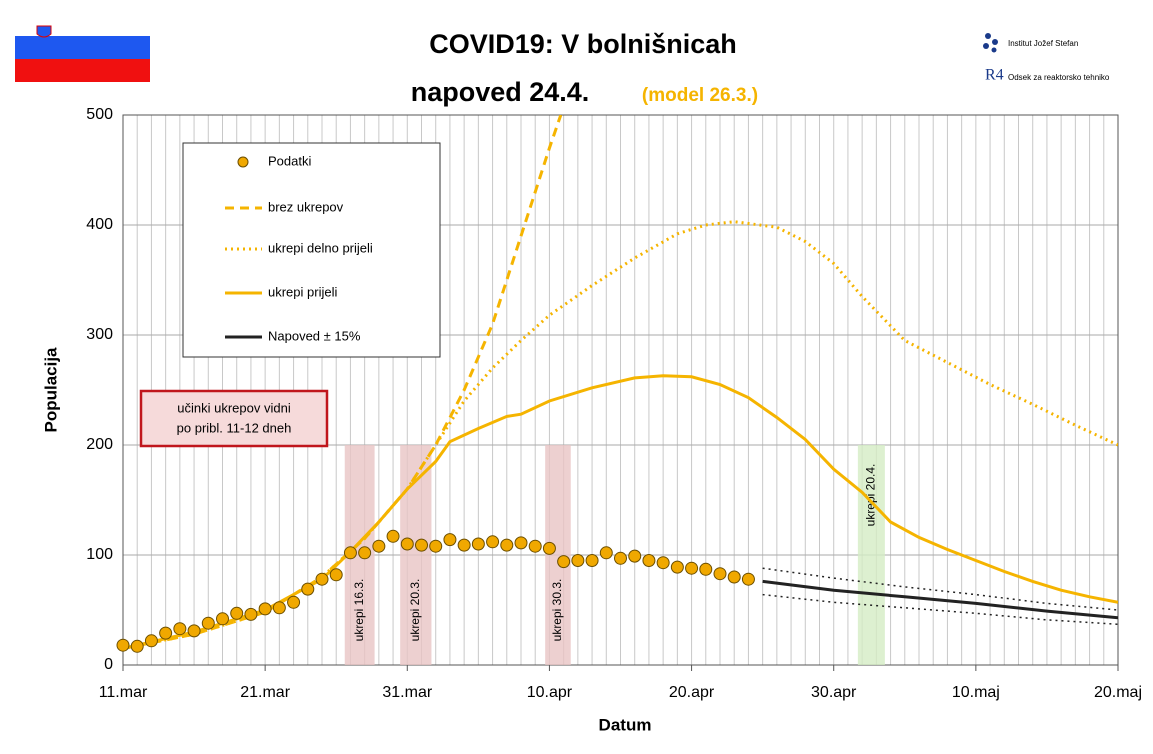 The width and height of the screenshot is (1153, 754). What do you see at coordinates (320, 247) in the screenshot?
I see `legend-label: ukrepi delno prijeli` at bounding box center [320, 247].